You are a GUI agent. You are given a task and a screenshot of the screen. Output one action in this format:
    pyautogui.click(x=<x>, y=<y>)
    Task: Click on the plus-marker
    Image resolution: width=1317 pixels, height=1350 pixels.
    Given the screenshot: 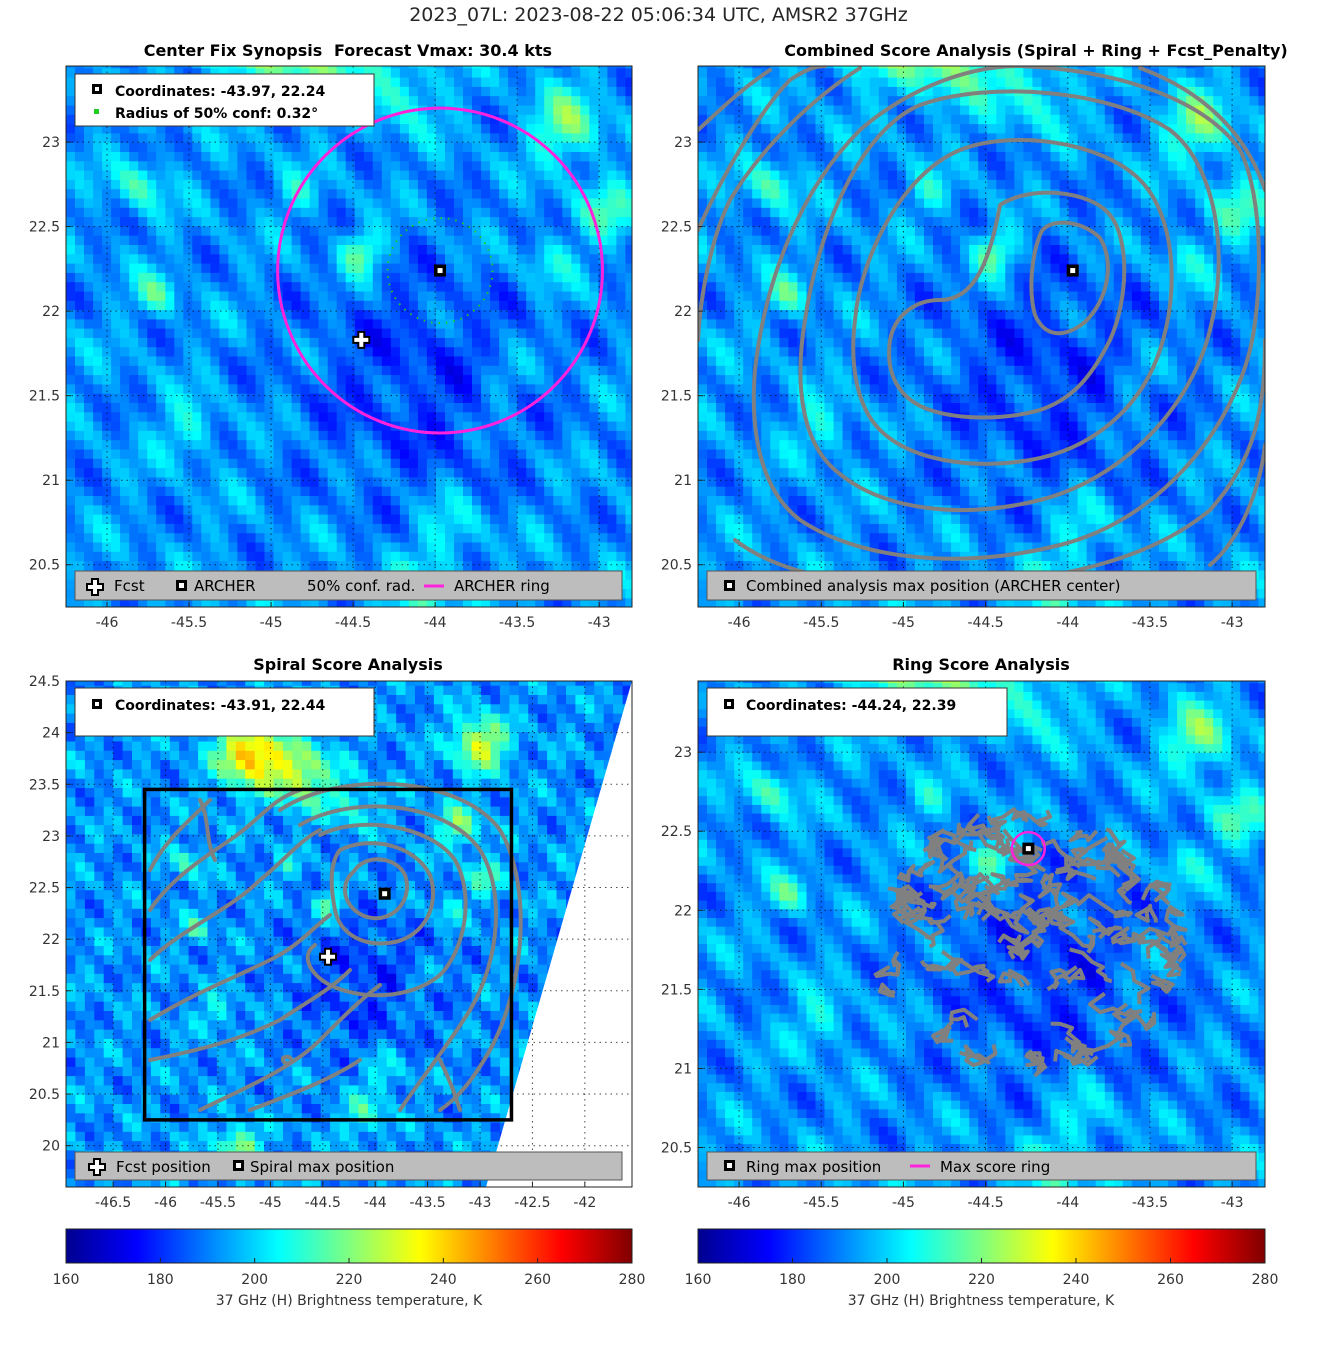 What is the action you would take?
    pyautogui.click(x=361, y=339)
    